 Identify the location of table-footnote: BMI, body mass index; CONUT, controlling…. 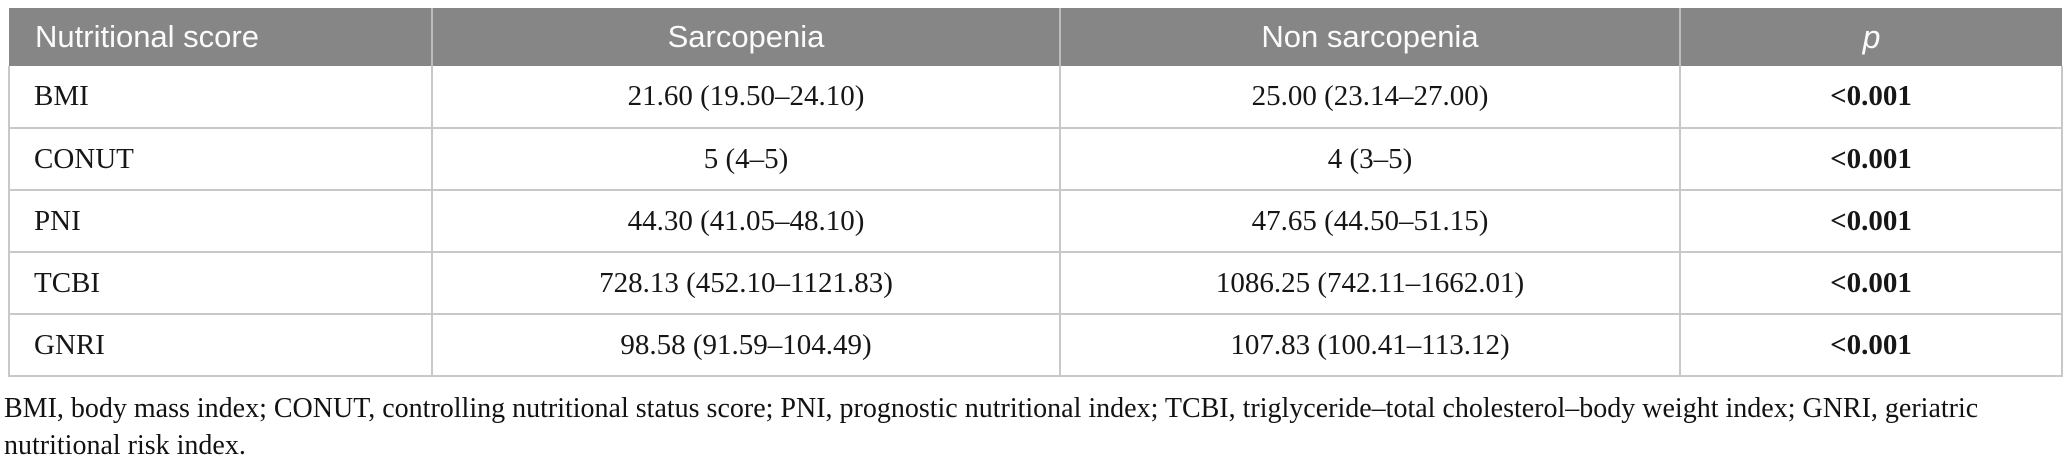
(991, 427).